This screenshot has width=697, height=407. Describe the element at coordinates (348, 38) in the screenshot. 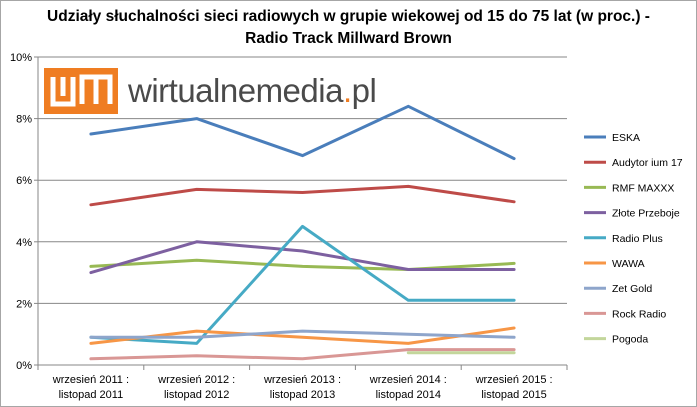

I see `chart-title-line-2: Radio Track Millward Brown` at that location.